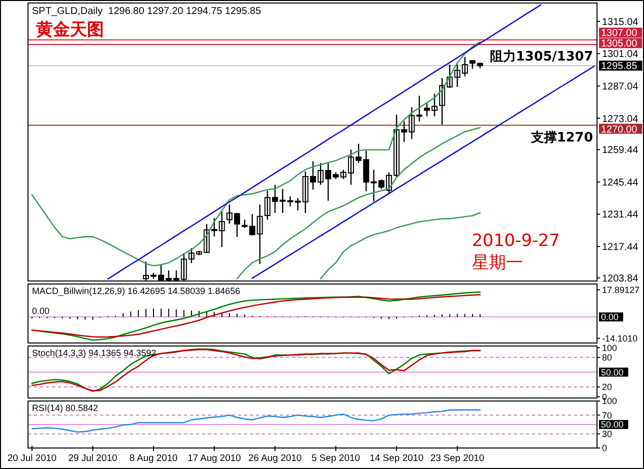  What do you see at coordinates (214, 458) in the screenshot?
I see `x-tick-label: 17 Aug 2010` at bounding box center [214, 458].